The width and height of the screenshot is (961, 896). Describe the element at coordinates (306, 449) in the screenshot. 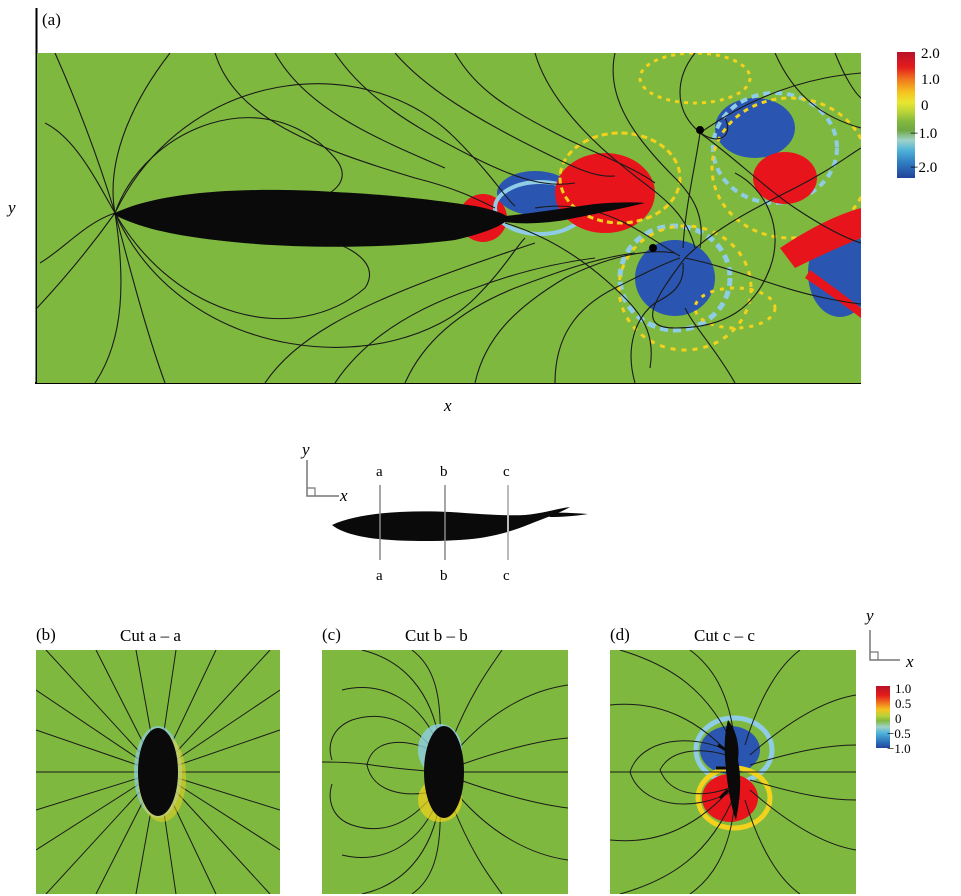

I see `schematic-y-label: y` at that location.